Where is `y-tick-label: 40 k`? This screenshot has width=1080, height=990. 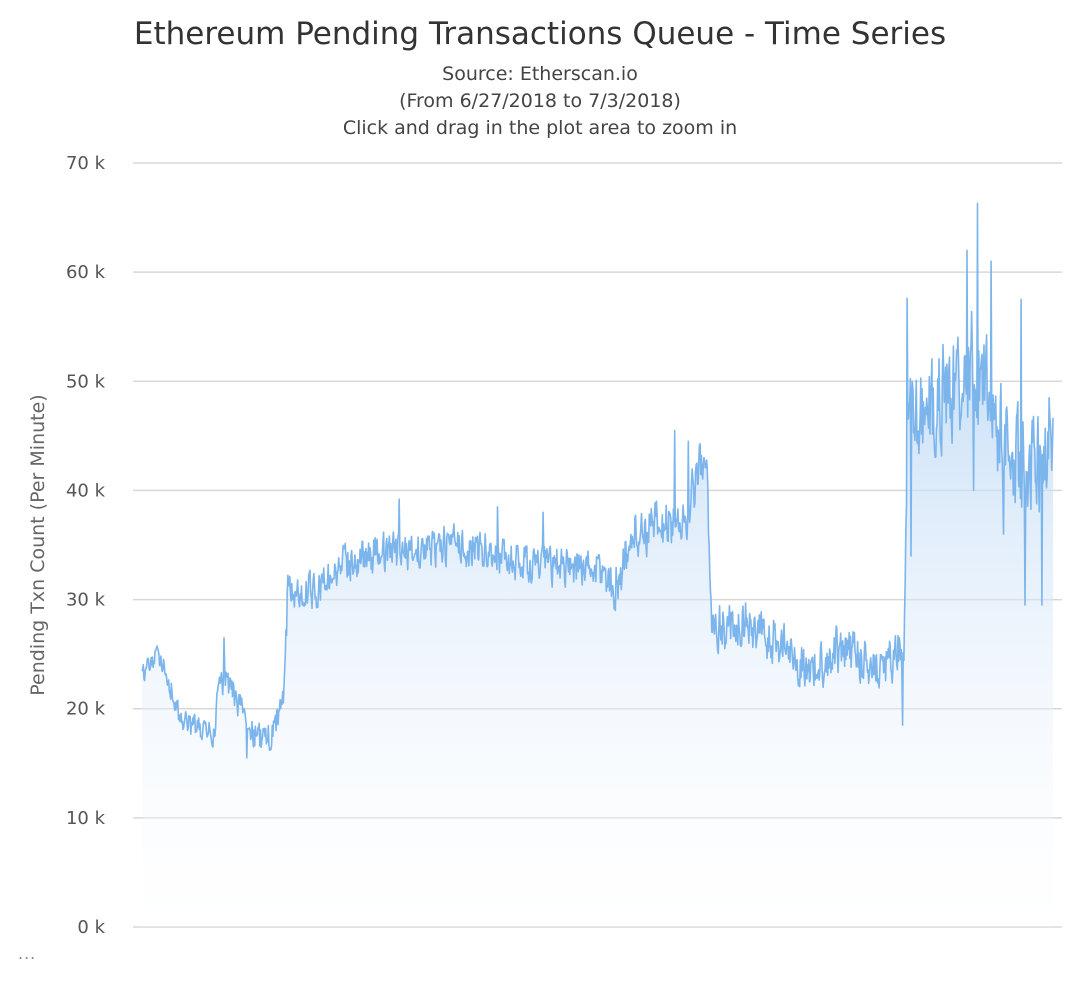
y-tick-label: 40 k is located at coordinates (86, 490).